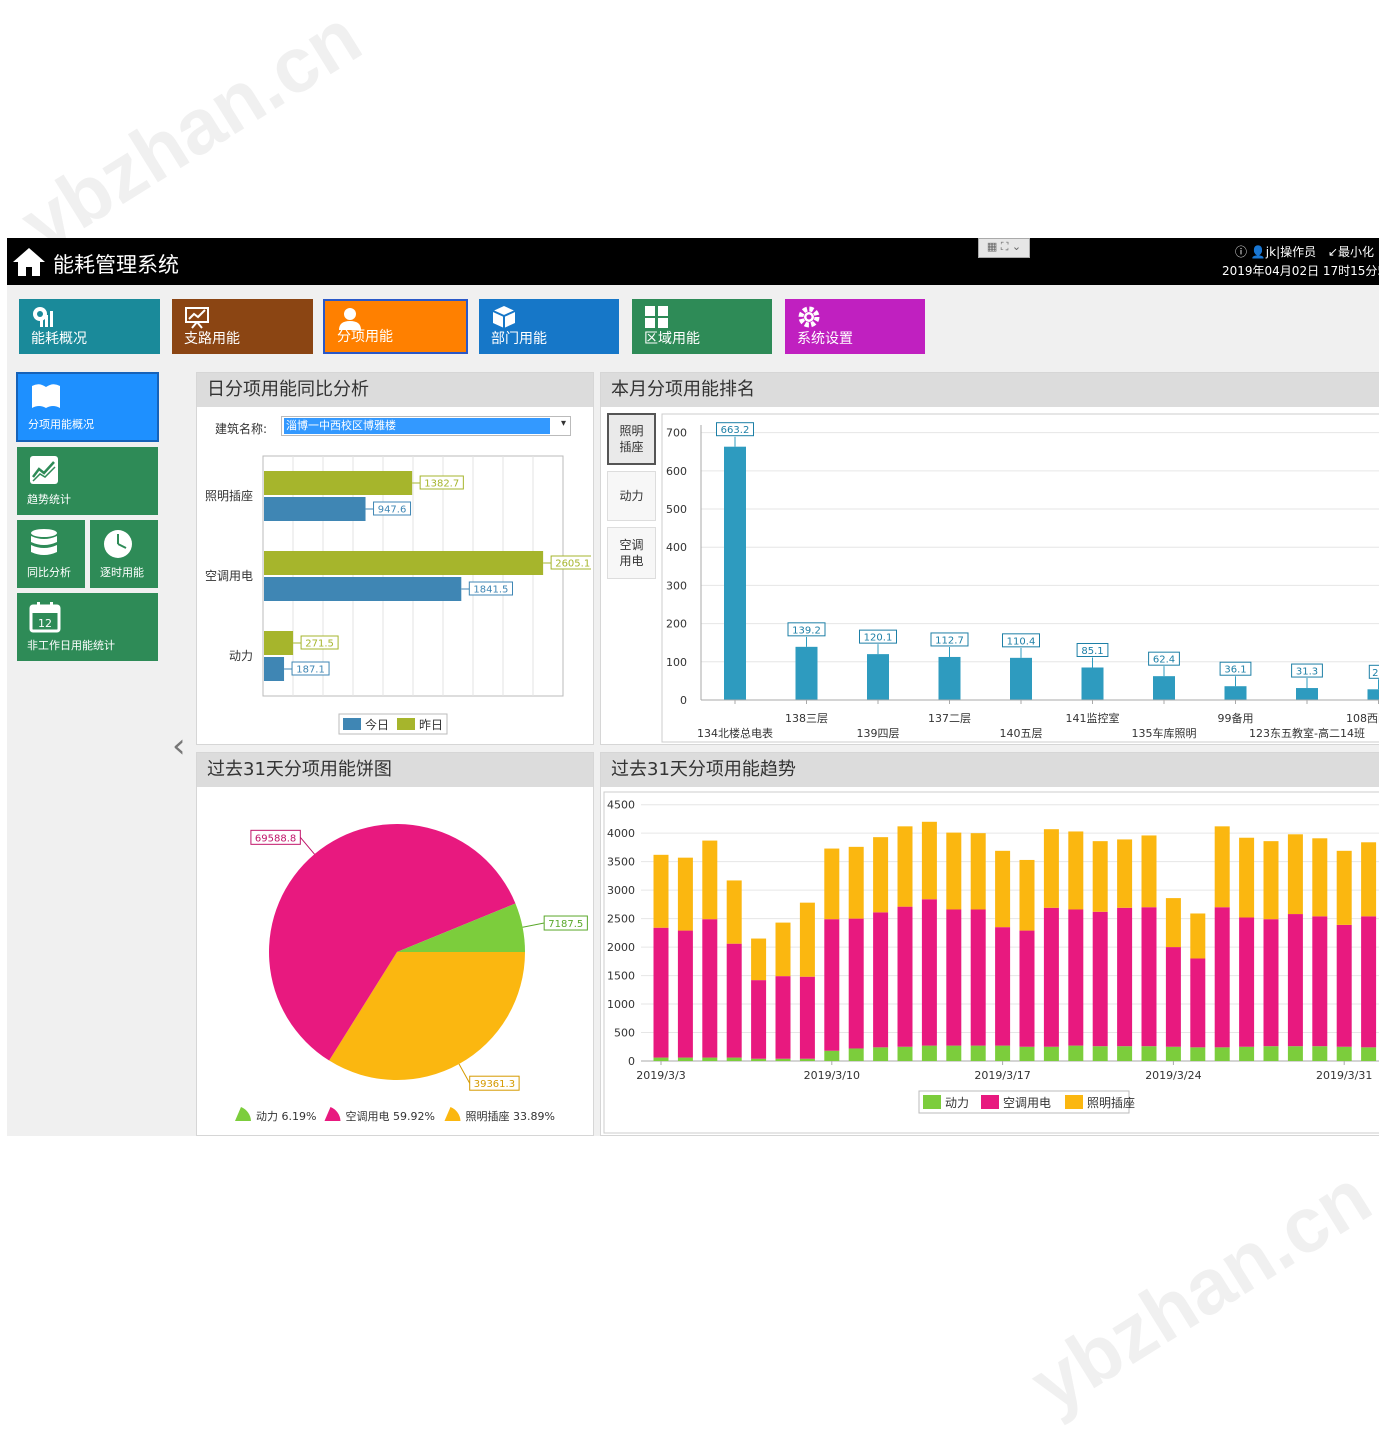 The height and width of the screenshot is (1430, 1379). What do you see at coordinates (621, 890) in the screenshot?
I see `y-tick-label: 3000` at bounding box center [621, 890].